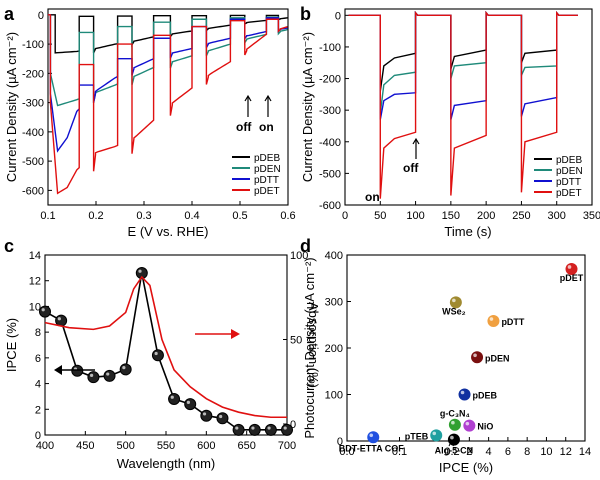 Image resolution: width=600 pixels, height=480 pixels. What do you see at coordinates (380, 216) in the screenshot?
I see `x-tick-label-b: 50` at bounding box center [380, 216].